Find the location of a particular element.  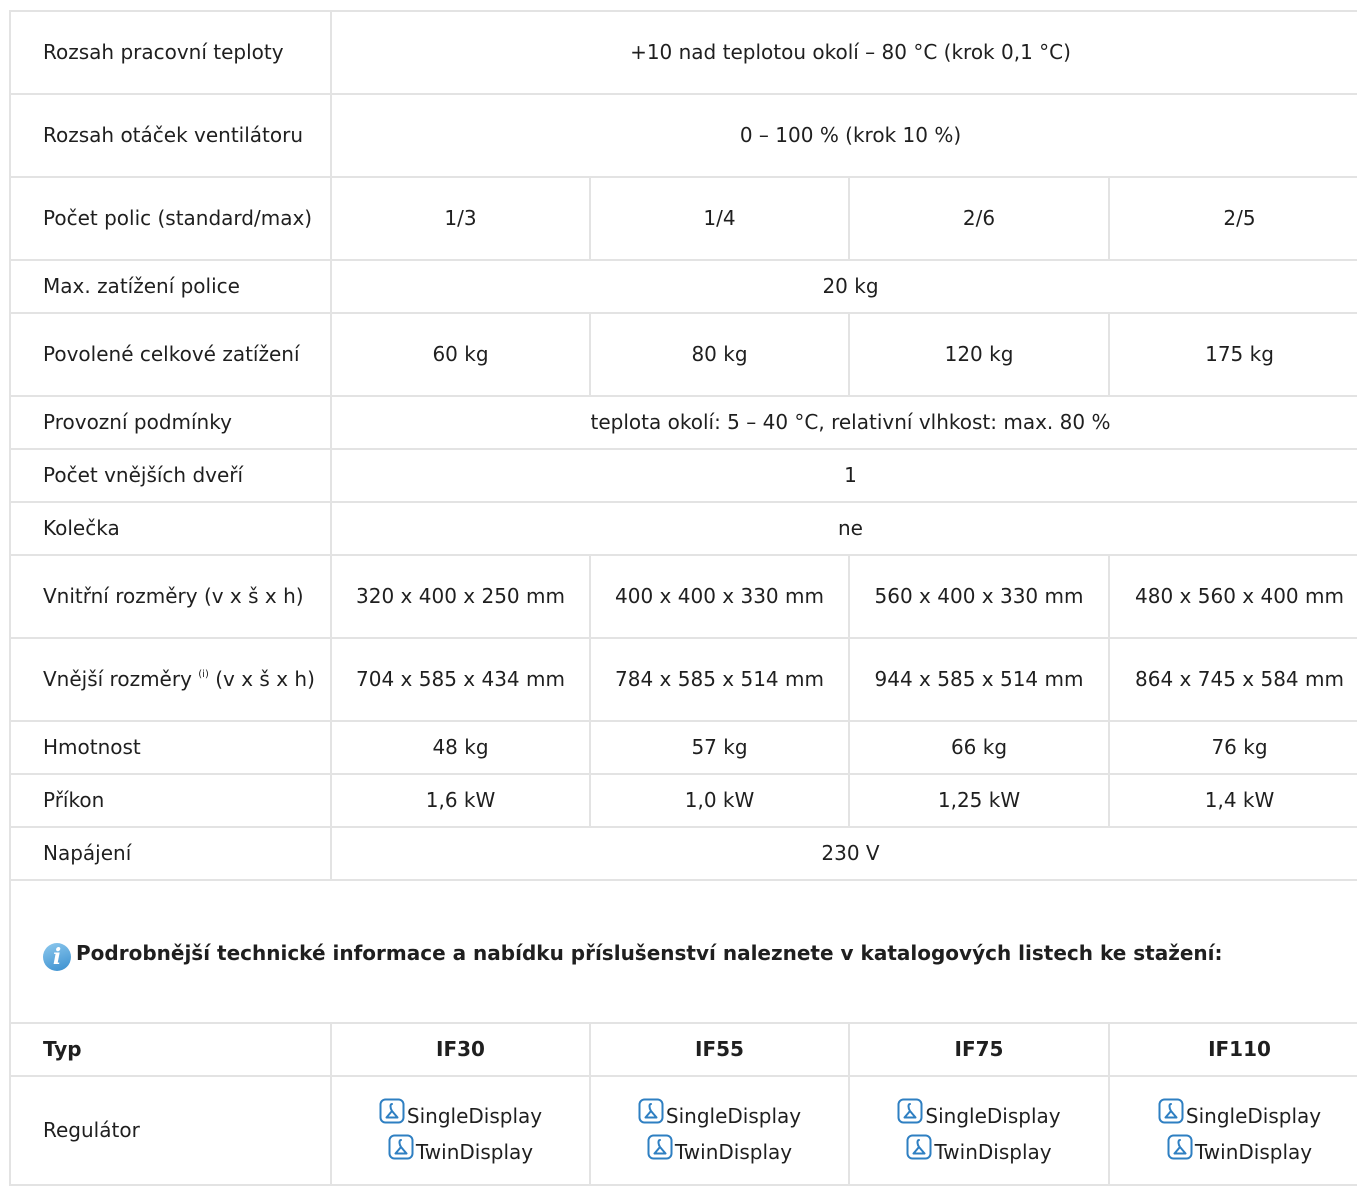

cell-if75: 1,25 kW is located at coordinates (979, 800).